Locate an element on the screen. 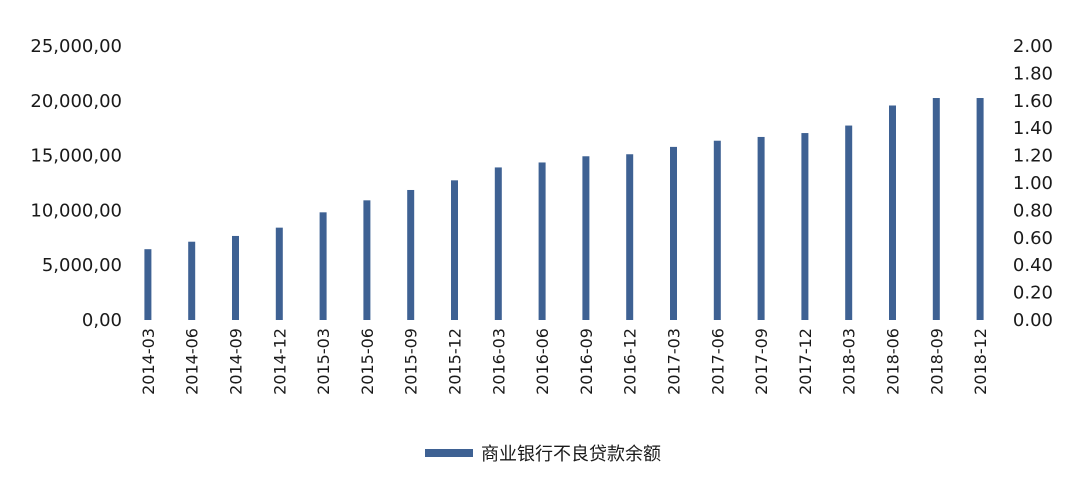  x-tick-label: 2017-09 is located at coordinates (761, 361).